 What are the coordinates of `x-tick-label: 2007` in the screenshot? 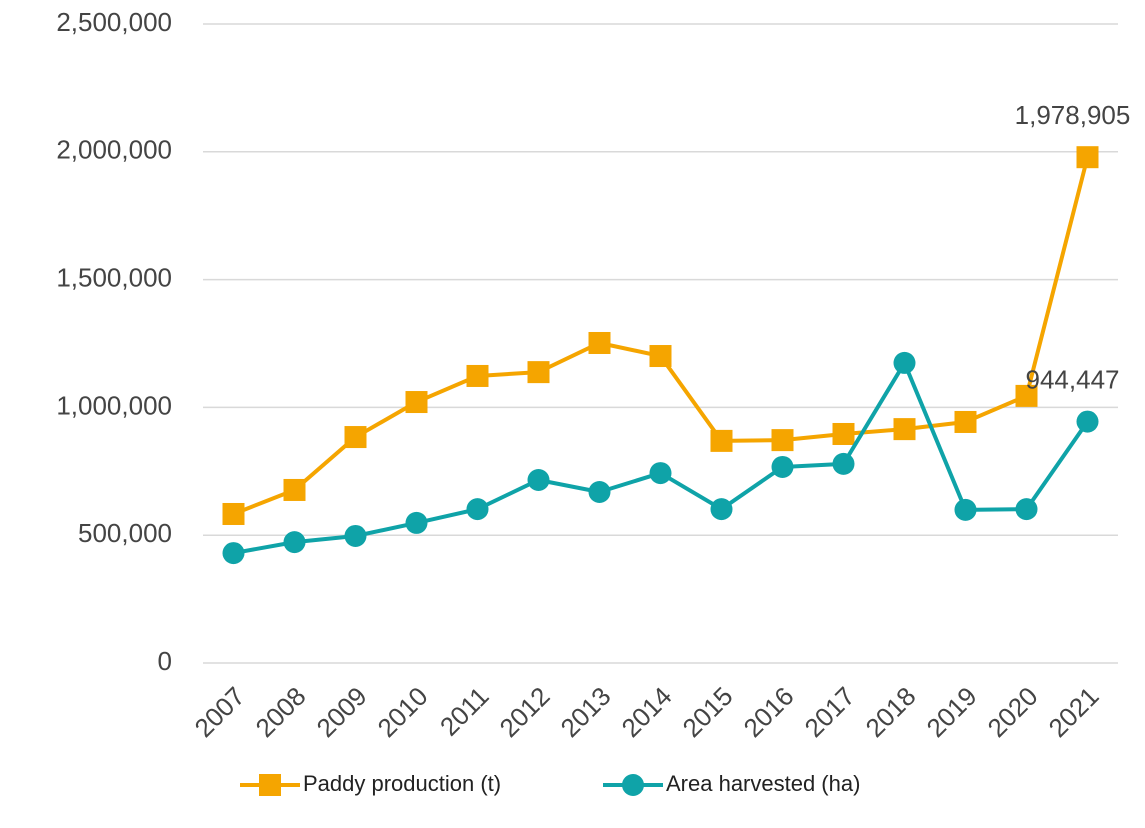 It's located at (219, 712).